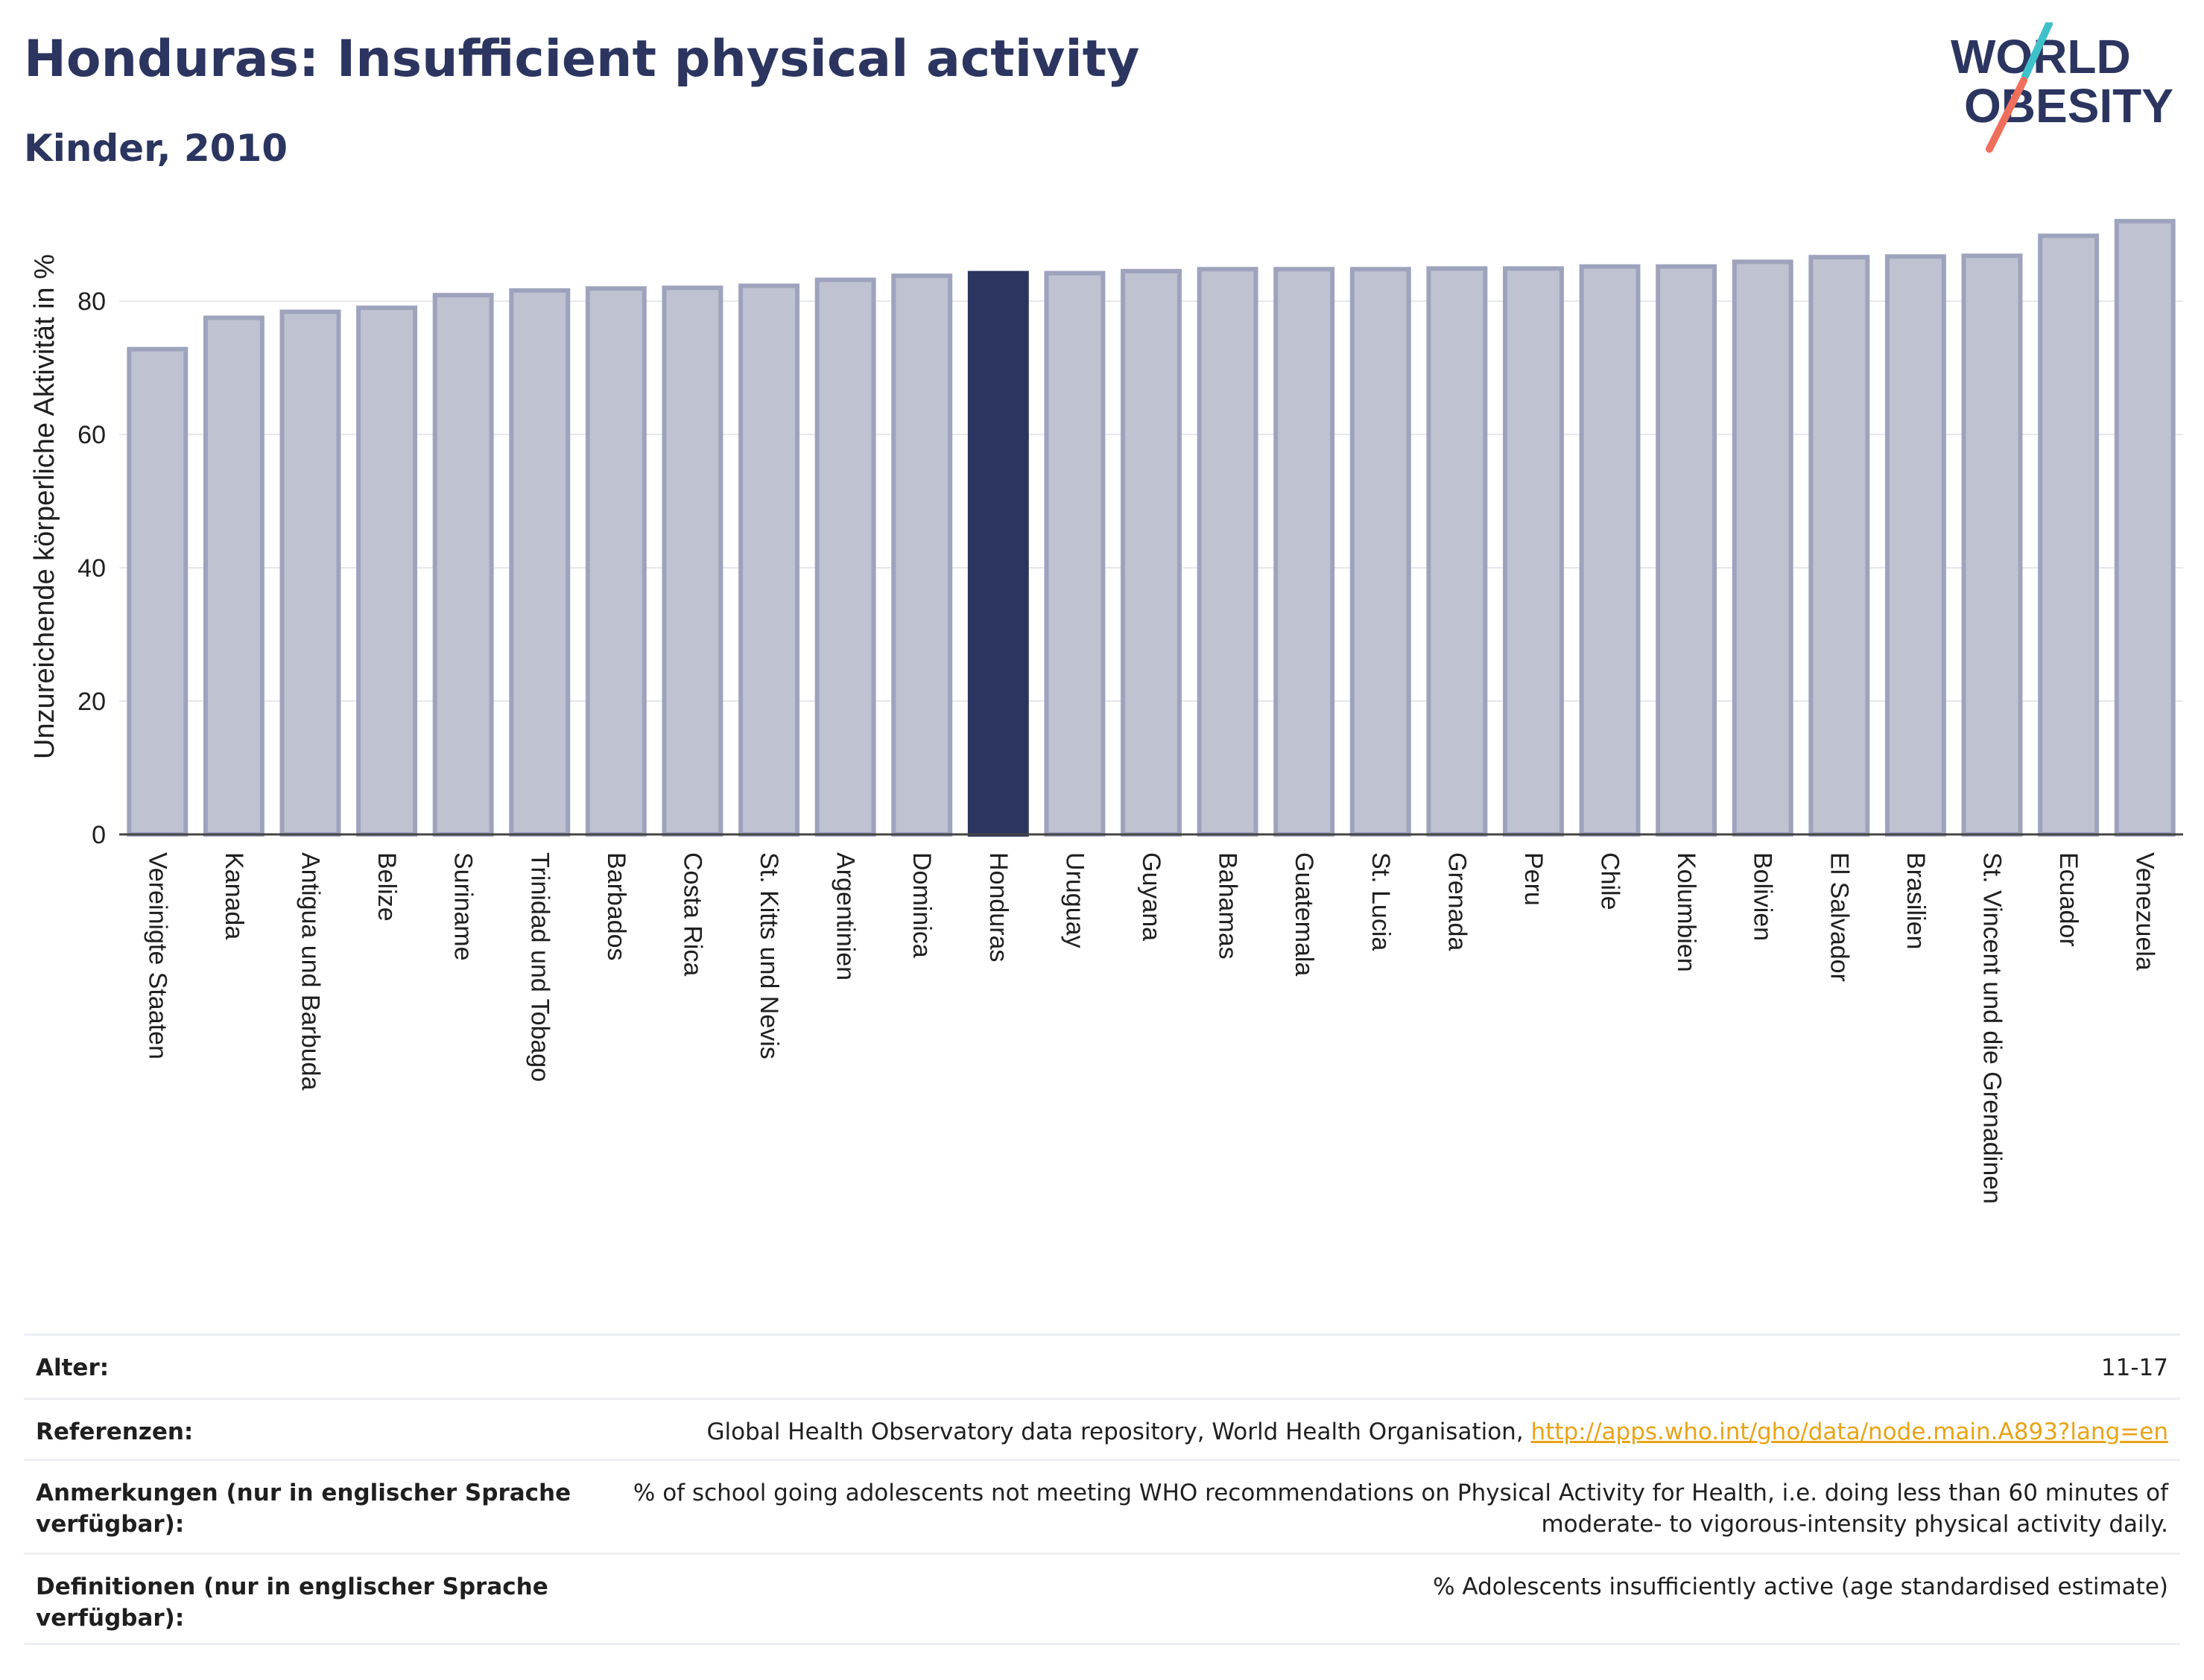  What do you see at coordinates (1304, 914) in the screenshot?
I see `x-tick-label: Guatemala` at bounding box center [1304, 914].